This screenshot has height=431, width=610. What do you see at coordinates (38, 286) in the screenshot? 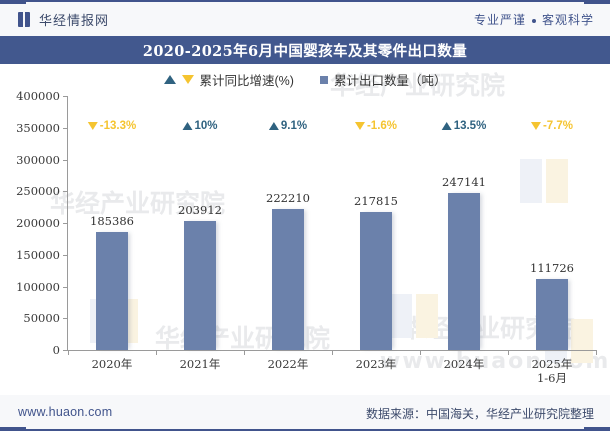
I see `y-axis-tick-label: 100000` at bounding box center [38, 286].